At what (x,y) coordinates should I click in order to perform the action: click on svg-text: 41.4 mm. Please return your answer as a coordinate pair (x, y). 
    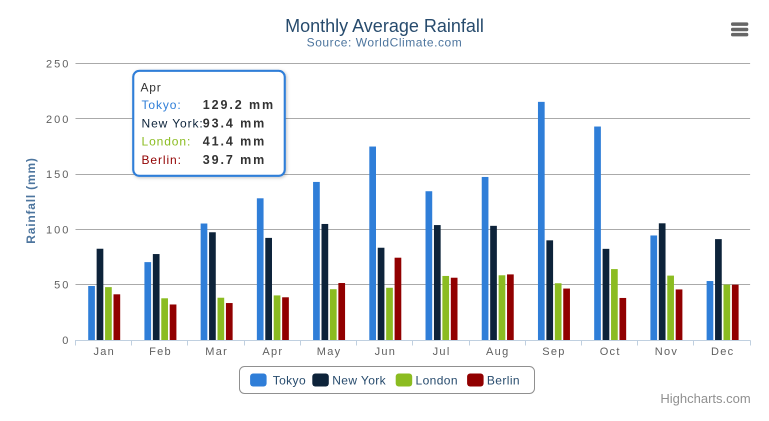
    Looking at the image, I should click on (234, 142).